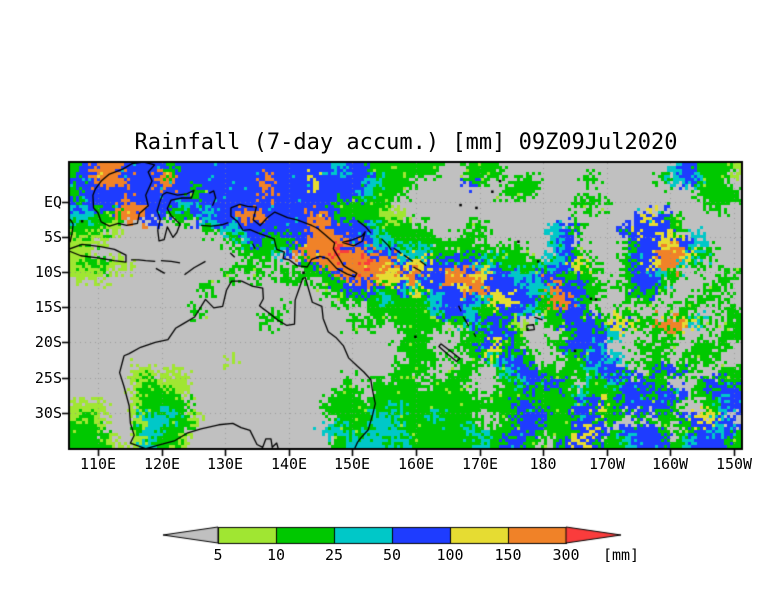 The height and width of the screenshot is (612, 784). I want to click on y-tick-label: 30S, so click(48, 413).